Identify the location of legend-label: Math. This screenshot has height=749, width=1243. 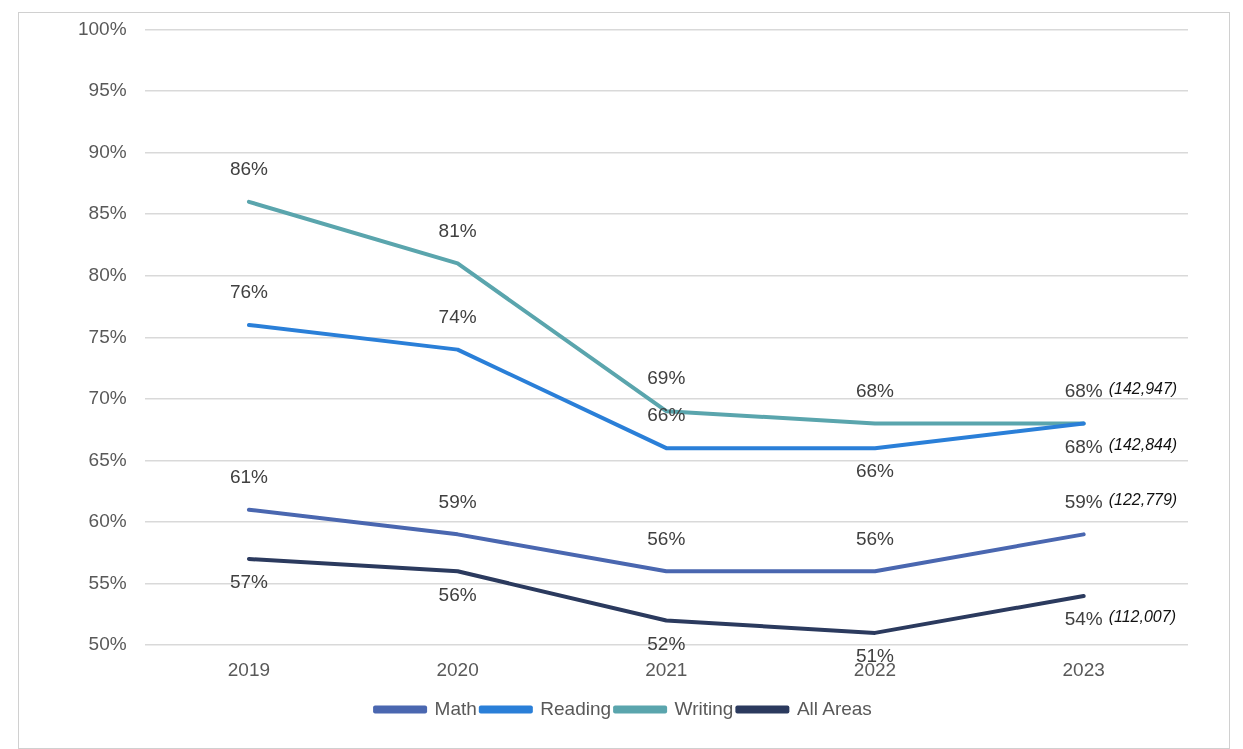
(455, 708).